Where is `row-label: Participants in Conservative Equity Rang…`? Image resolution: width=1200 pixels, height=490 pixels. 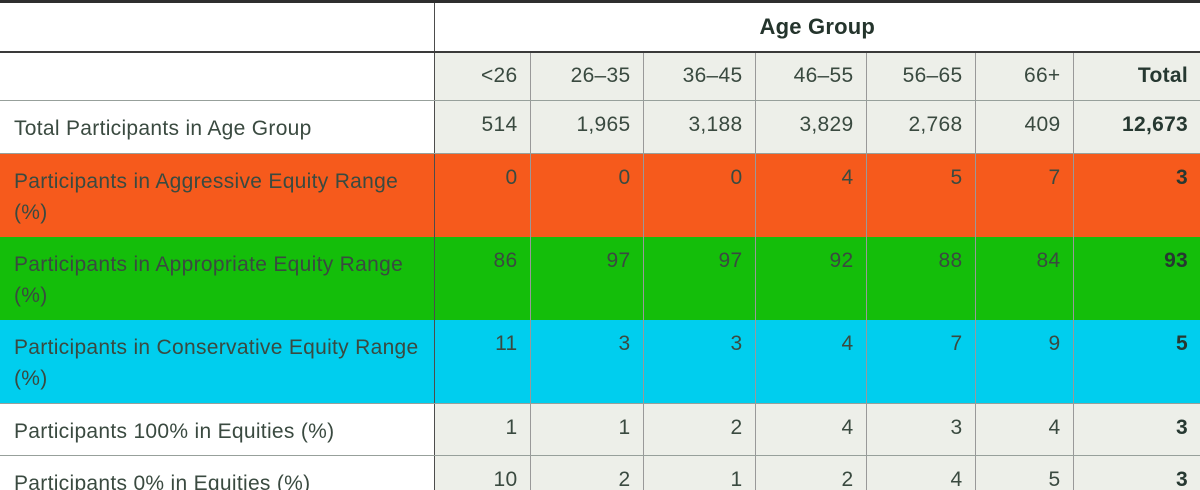 row-label: Participants in Conservative Equity Rang… is located at coordinates (217, 361).